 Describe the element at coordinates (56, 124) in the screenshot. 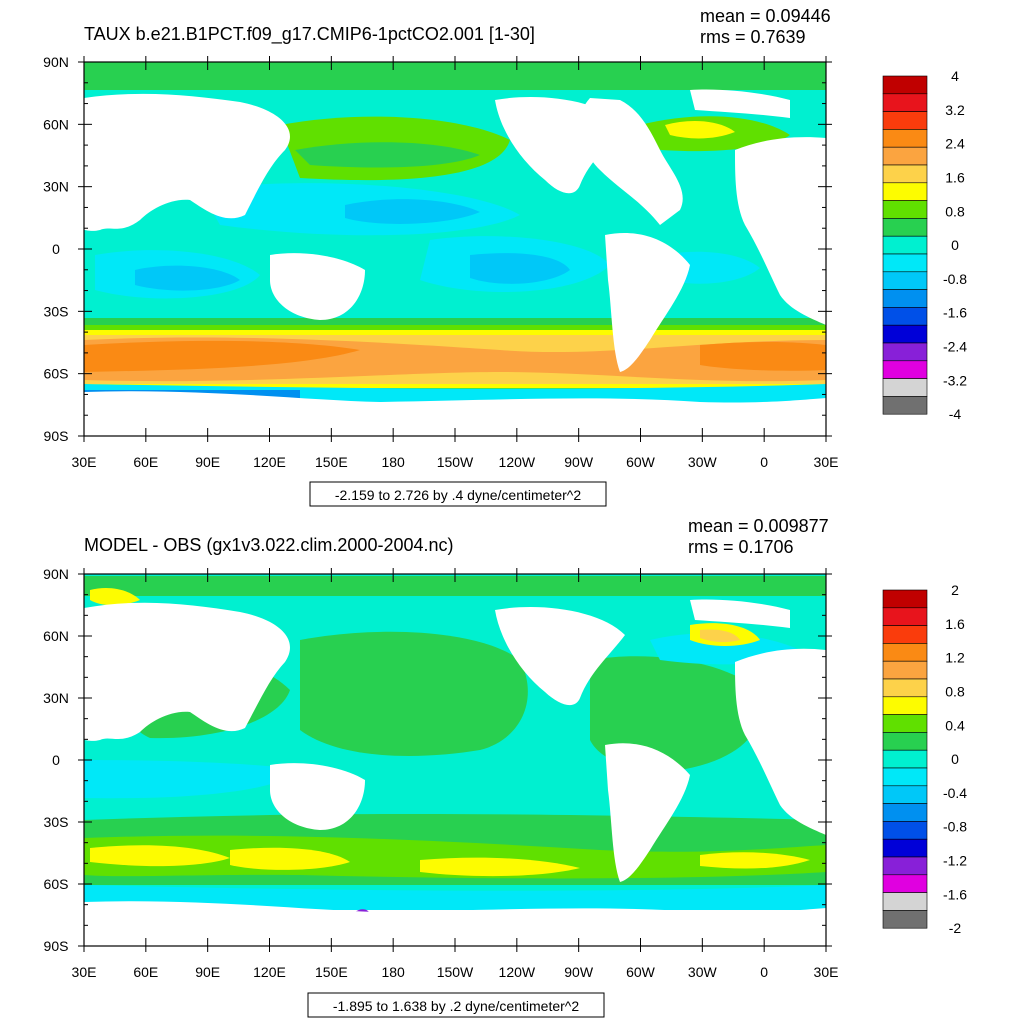

I see `lat-label: 60N` at that location.